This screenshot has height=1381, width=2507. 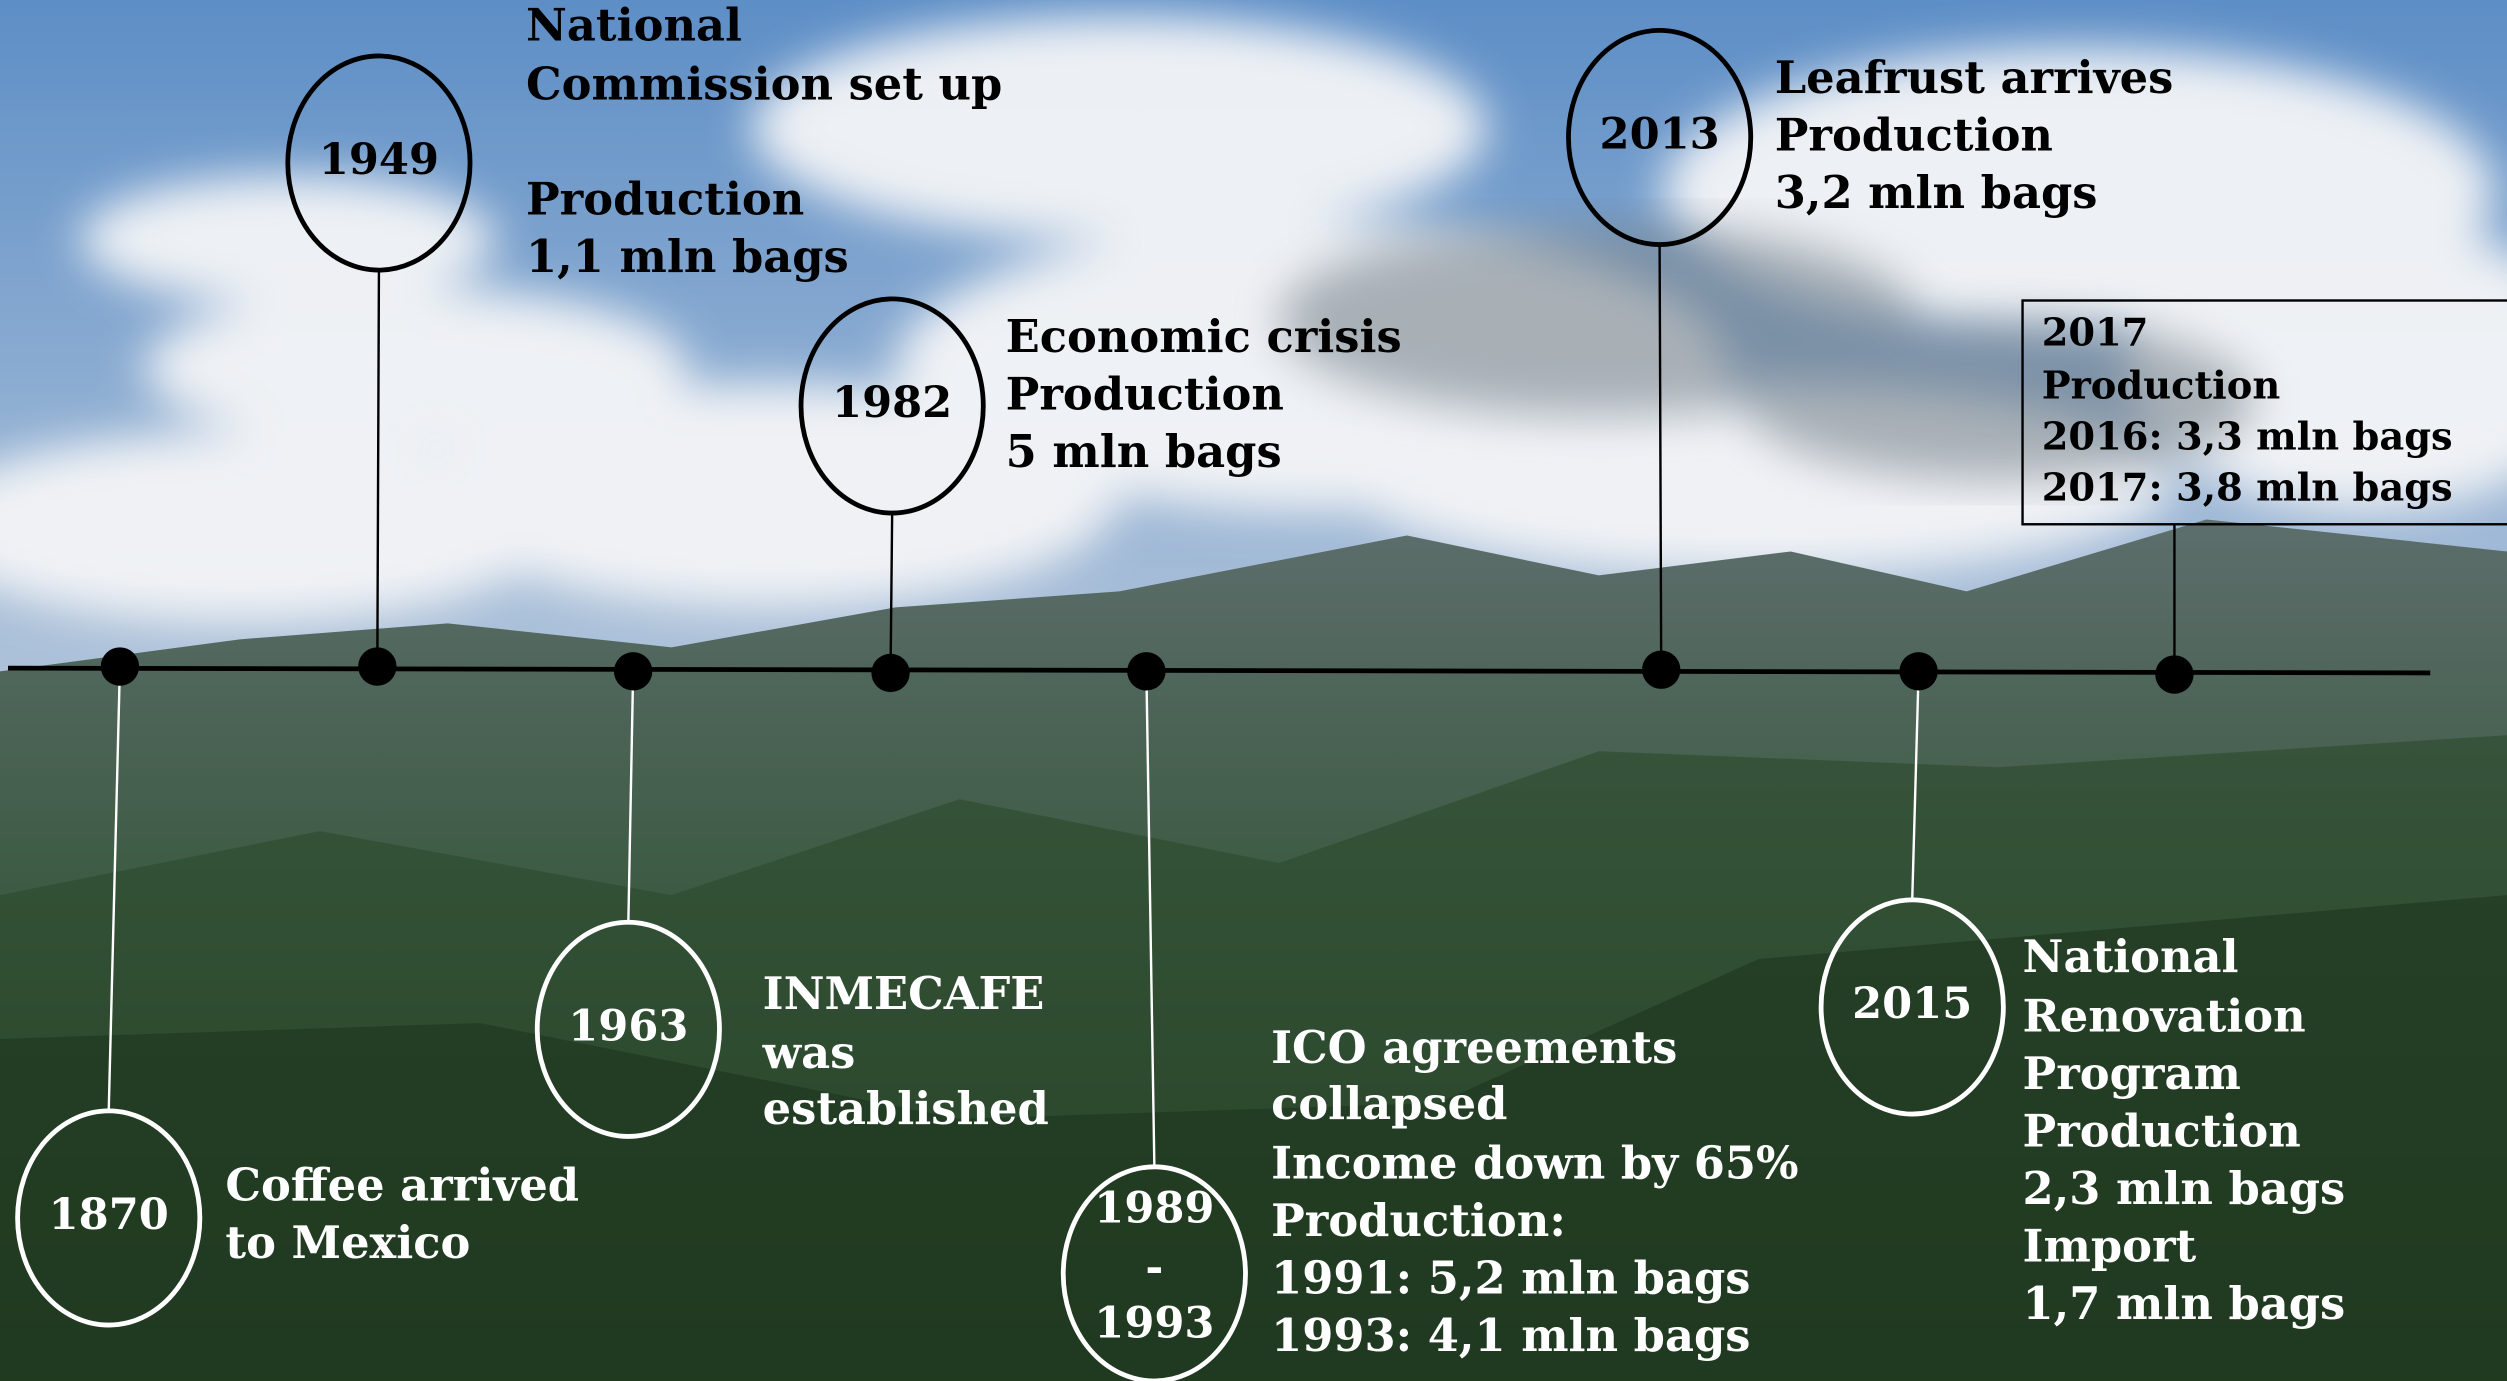 What do you see at coordinates (1154, 1323) in the screenshot?
I see `event-year: 1993` at bounding box center [1154, 1323].